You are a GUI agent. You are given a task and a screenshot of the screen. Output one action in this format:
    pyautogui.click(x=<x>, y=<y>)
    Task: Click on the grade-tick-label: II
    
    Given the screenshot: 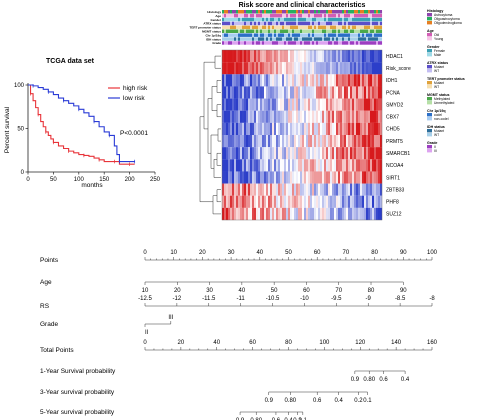 What is the action you would take?
    pyautogui.click(x=147, y=333)
    